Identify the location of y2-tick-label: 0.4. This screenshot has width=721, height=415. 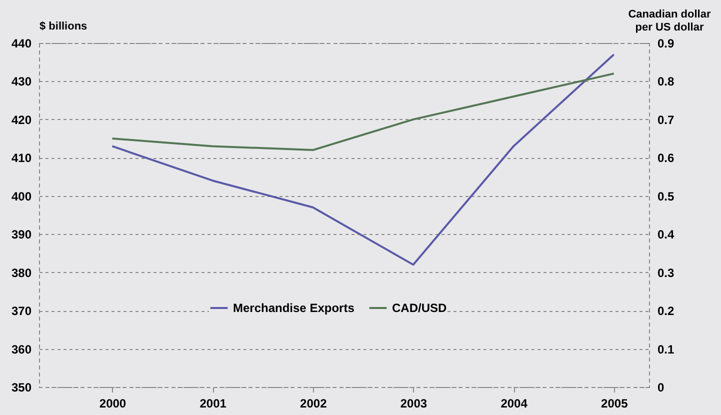
(666, 235).